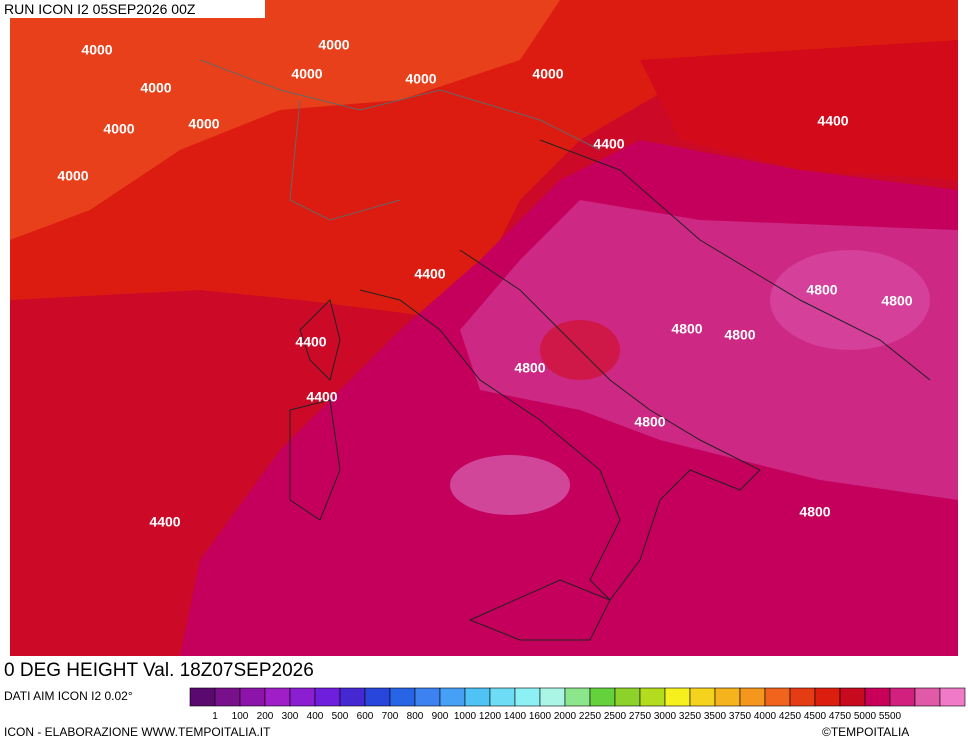 Image resolution: width=968 pixels, height=750 pixels. What do you see at coordinates (815, 716) in the screenshot?
I see `colorbar-label: 4500` at bounding box center [815, 716].